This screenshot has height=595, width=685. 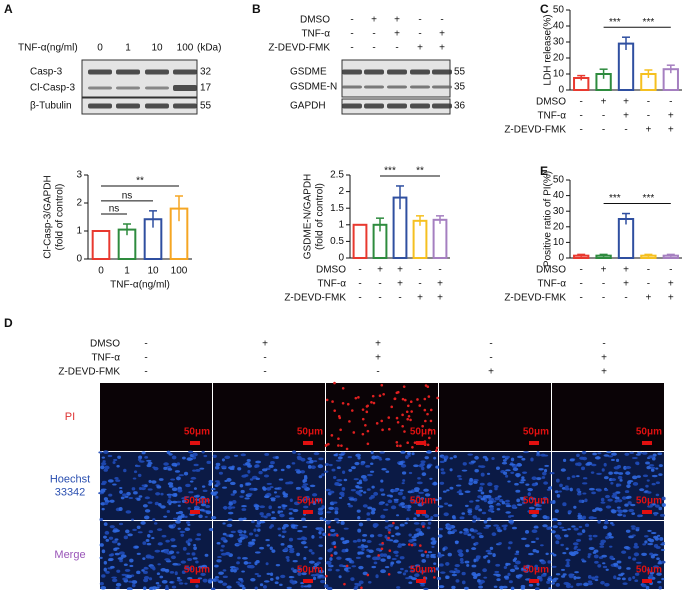 What do you see at coordinates (105, 344) in the screenshot?
I see `condition-label: DMSO` at bounding box center [105, 344].